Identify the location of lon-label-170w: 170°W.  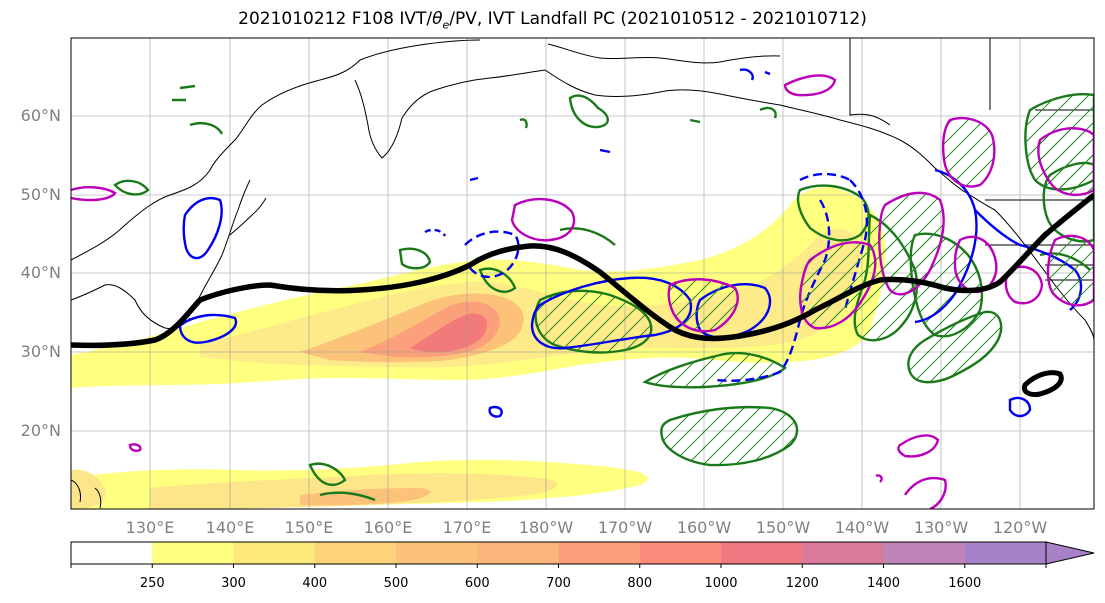
(625, 527).